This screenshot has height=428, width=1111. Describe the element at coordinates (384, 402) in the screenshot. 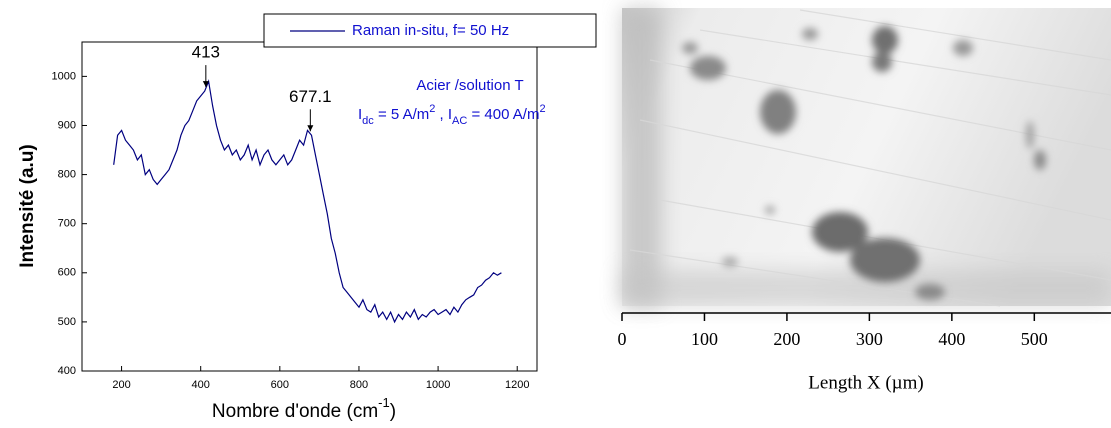

I see `x-axis-label-sup: -1` at that location.